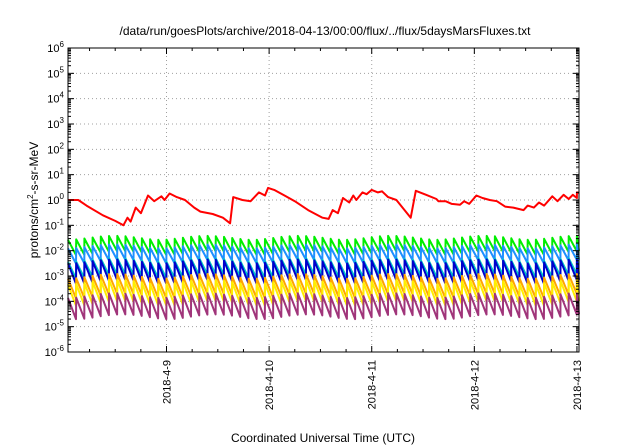 The width and height of the screenshot is (640, 448). Describe the element at coordinates (62, 171) in the screenshot. I see `y-tick-label-exp: 1` at that location.